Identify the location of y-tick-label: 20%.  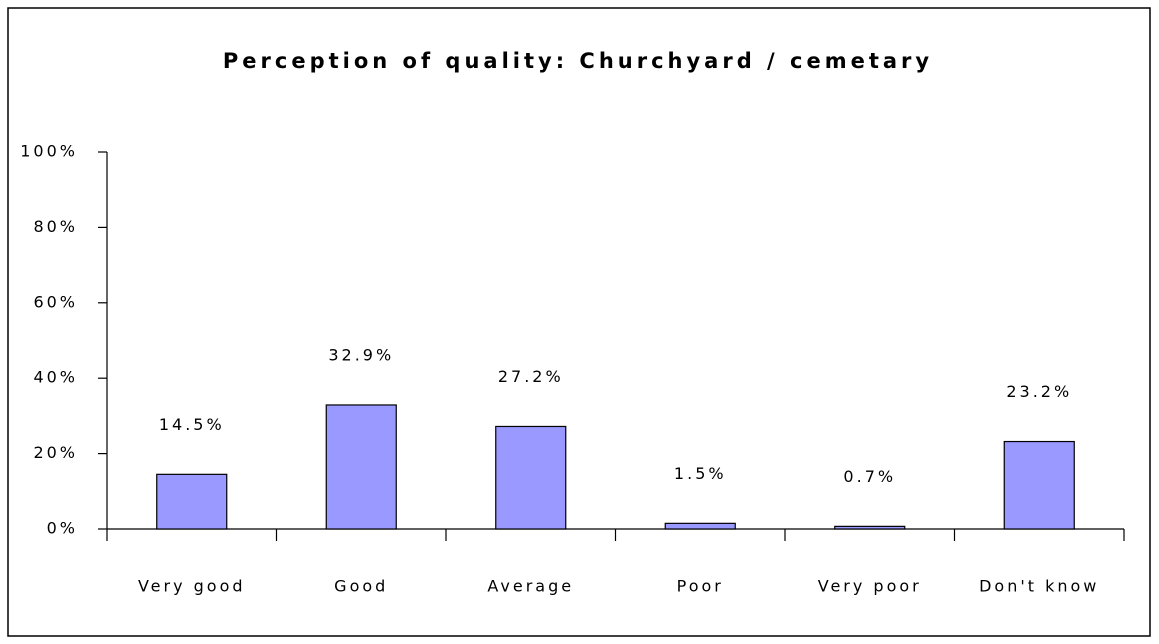
(55, 452).